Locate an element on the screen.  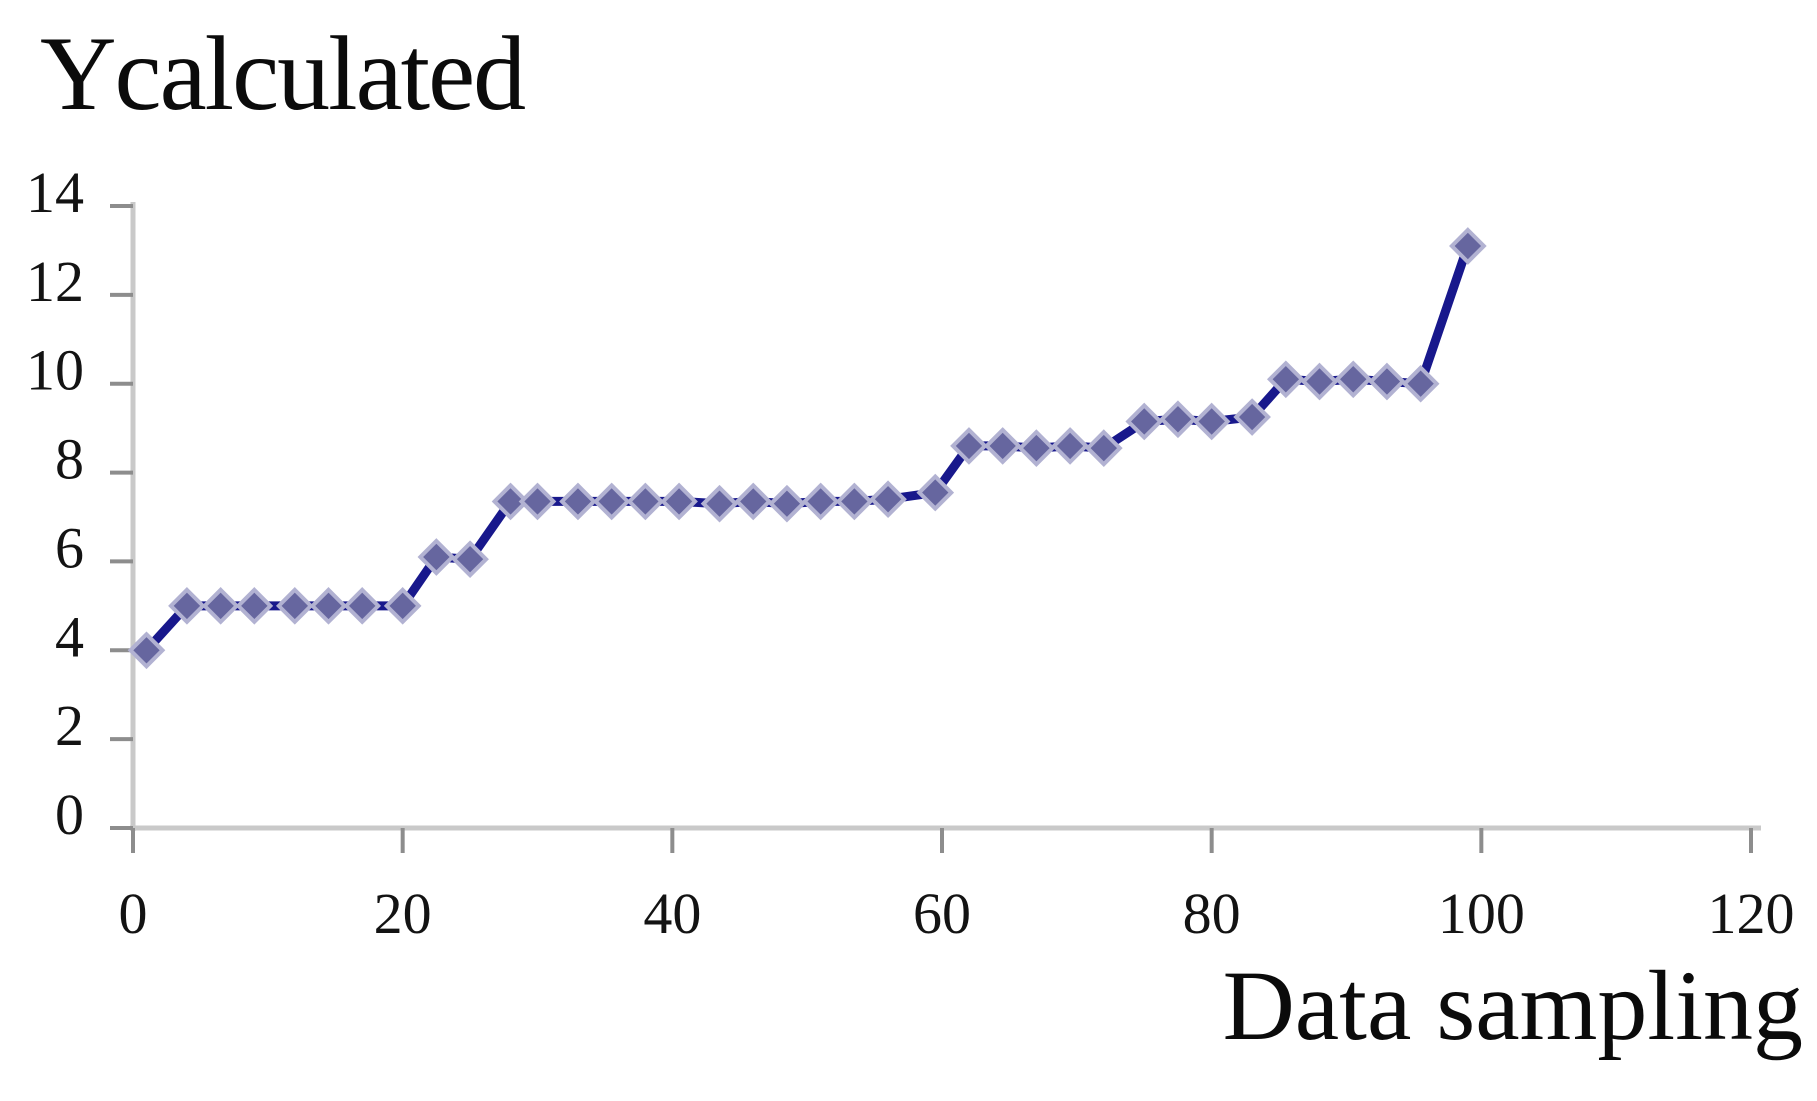
y-tick-label: 0 is located at coordinates (69, 814).